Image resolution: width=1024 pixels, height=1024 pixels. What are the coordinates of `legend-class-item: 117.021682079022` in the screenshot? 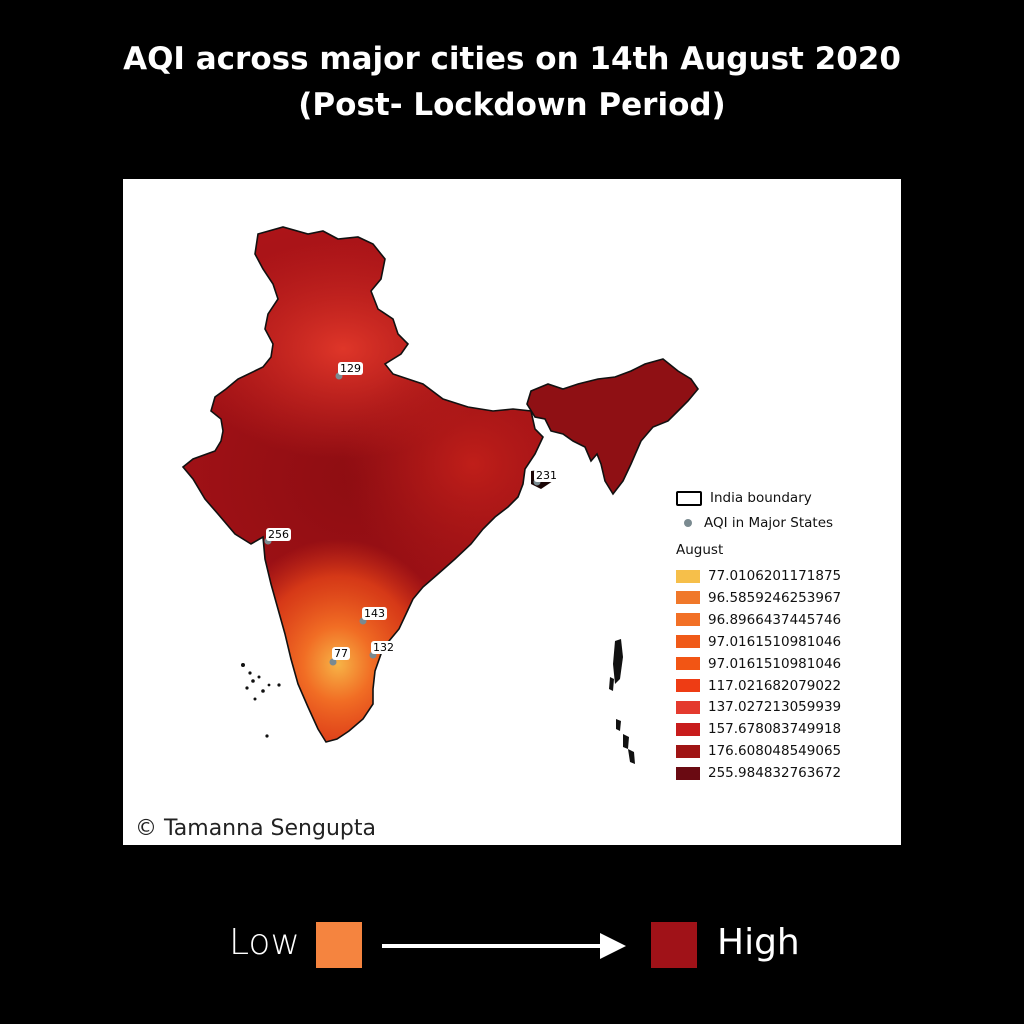 It's located at (758, 686).